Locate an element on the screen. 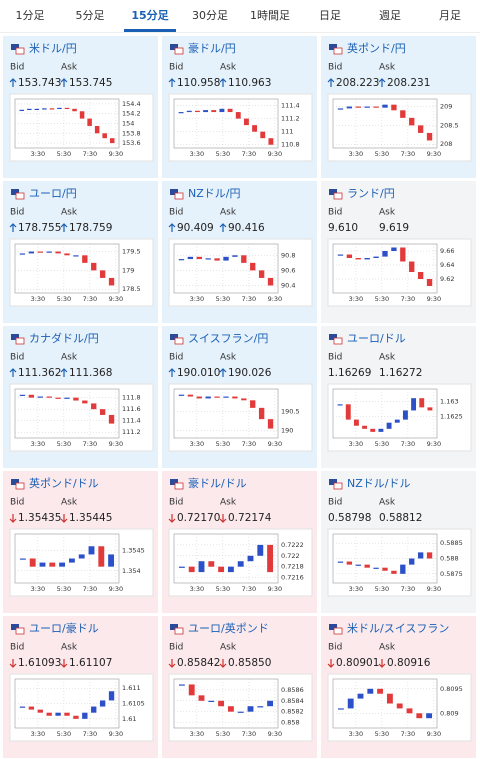 The image size is (480, 759). pair-name: ユーロ/円 is located at coordinates (53, 193).